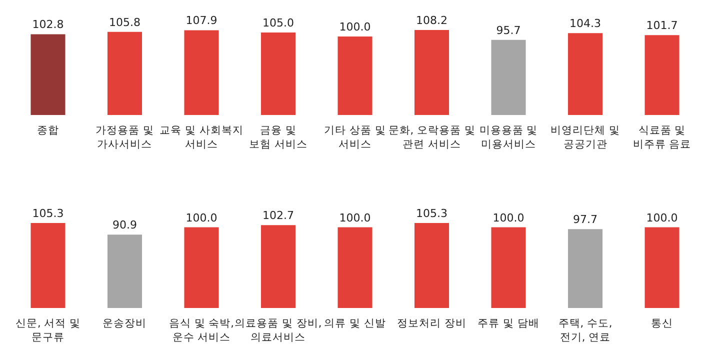 The image size is (710, 363). What do you see at coordinates (48, 25) in the screenshot?
I see `data-label: 102.8` at bounding box center [48, 25].